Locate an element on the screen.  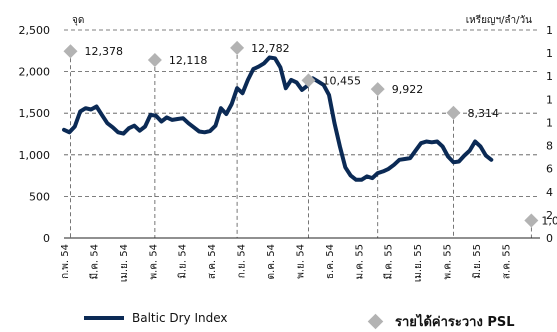
x-tick-label: ก.ย. 54 is located at coordinates (242, 261).